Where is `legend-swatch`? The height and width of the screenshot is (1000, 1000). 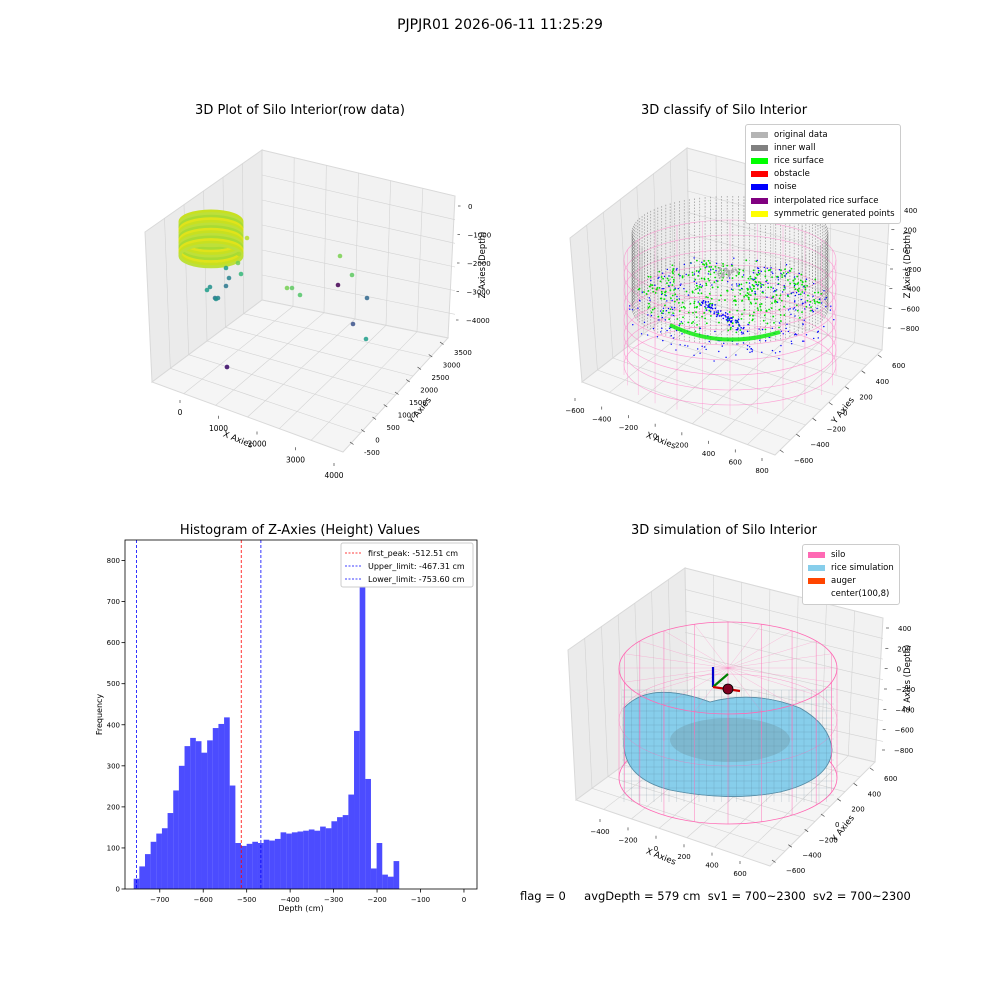
legend-swatch is located at coordinates (759, 187).